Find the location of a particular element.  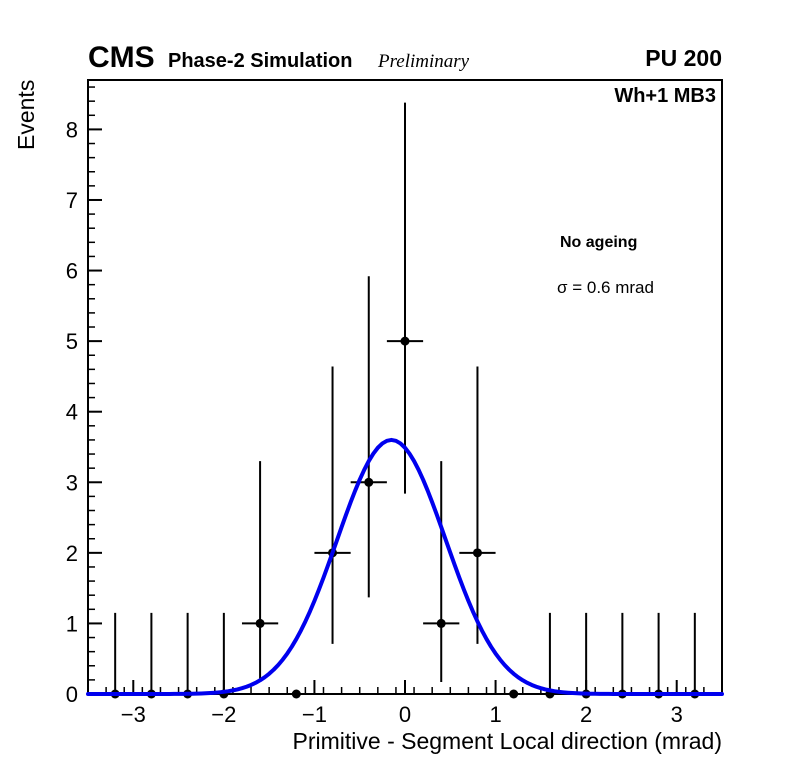

pileup-label: PU 200 is located at coordinates (683, 58).